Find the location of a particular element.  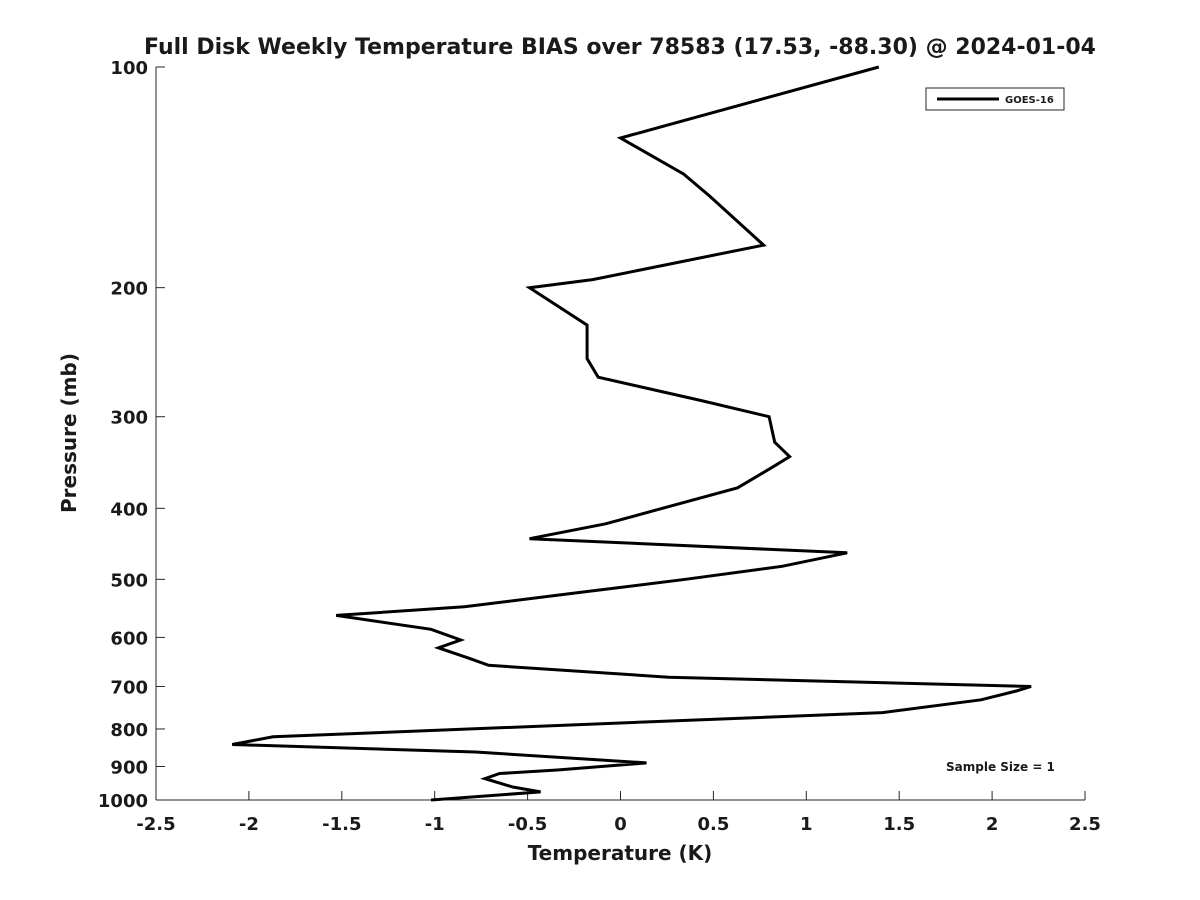

y-tick-label: 700 is located at coordinates (129, 687).